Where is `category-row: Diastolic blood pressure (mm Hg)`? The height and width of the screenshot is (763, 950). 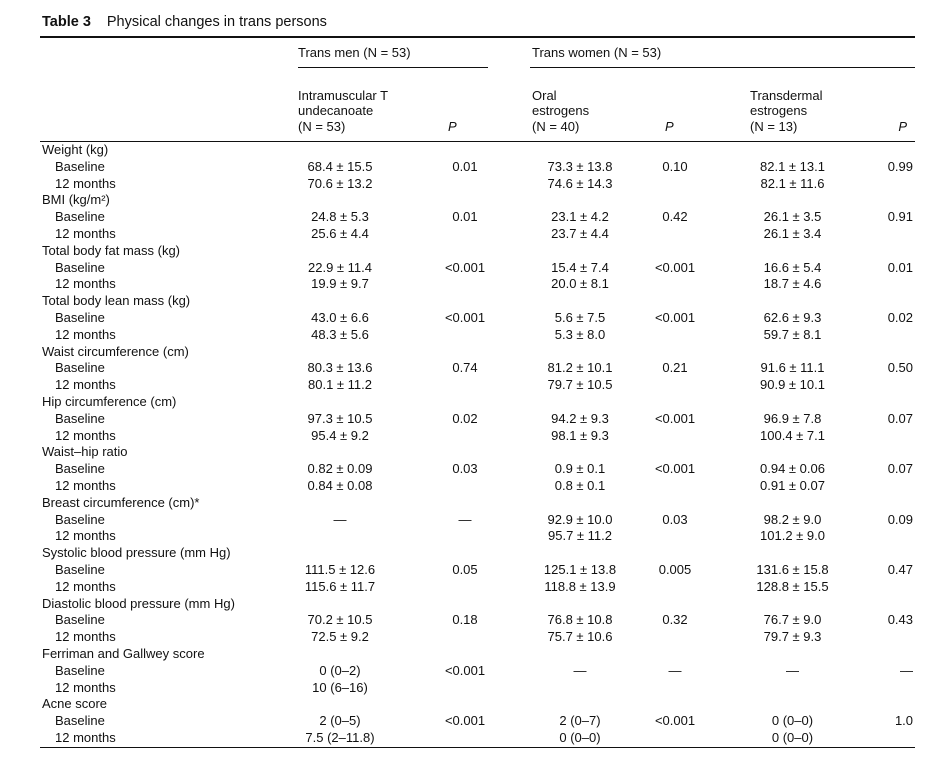 category-row: Diastolic blood pressure (mm Hg) is located at coordinates (477, 604).